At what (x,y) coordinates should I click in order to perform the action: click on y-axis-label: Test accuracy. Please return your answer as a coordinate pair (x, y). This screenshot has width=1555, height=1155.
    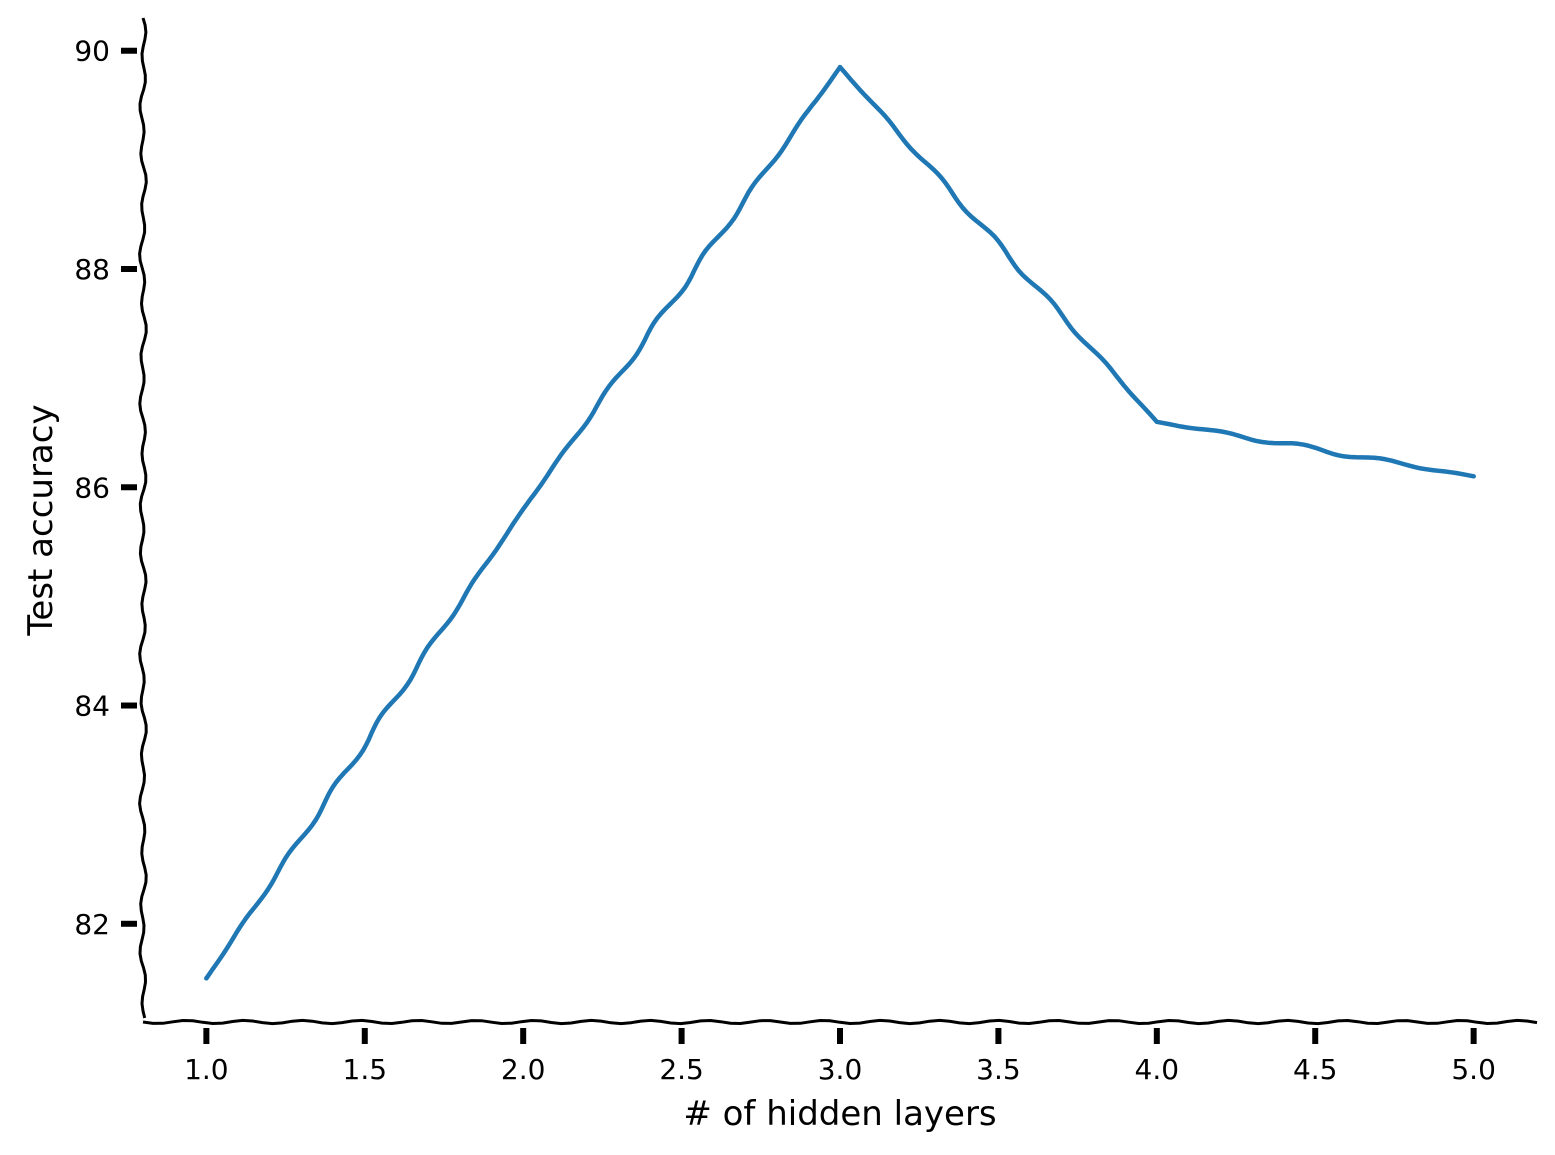
    Looking at the image, I should click on (41, 520).